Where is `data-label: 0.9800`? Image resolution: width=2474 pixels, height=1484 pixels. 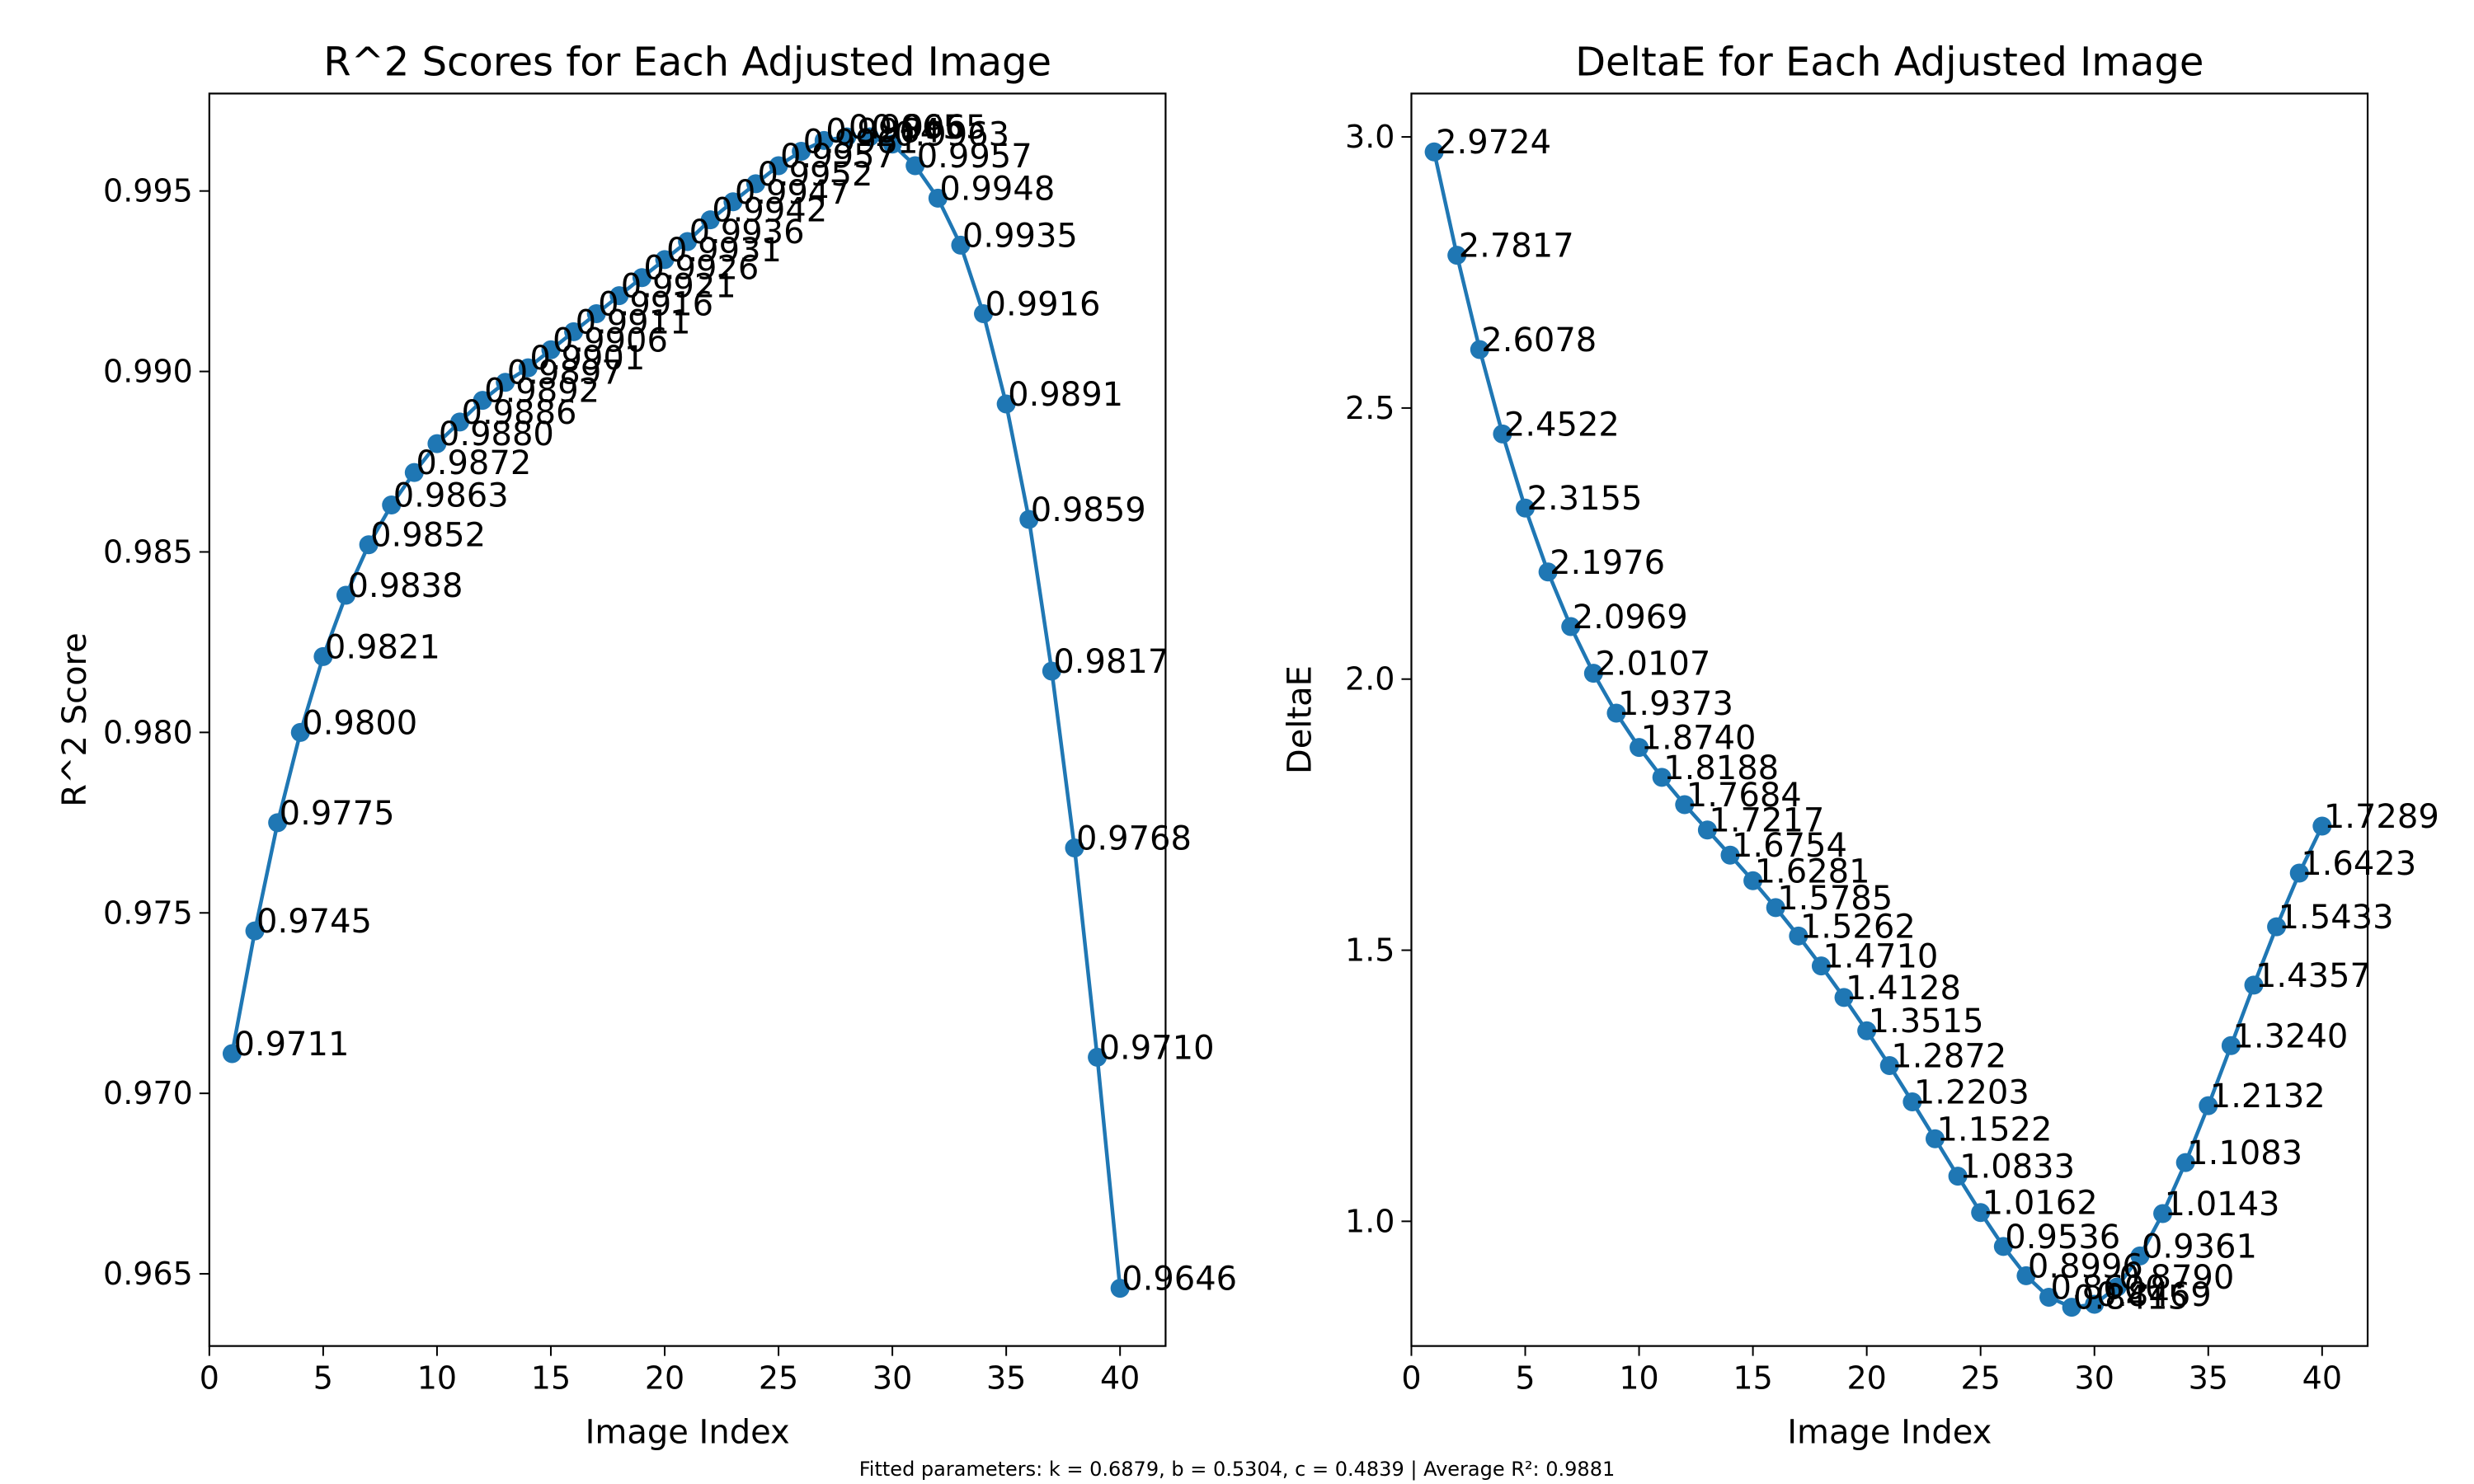
data-label: 0.9800 is located at coordinates (359, 723).